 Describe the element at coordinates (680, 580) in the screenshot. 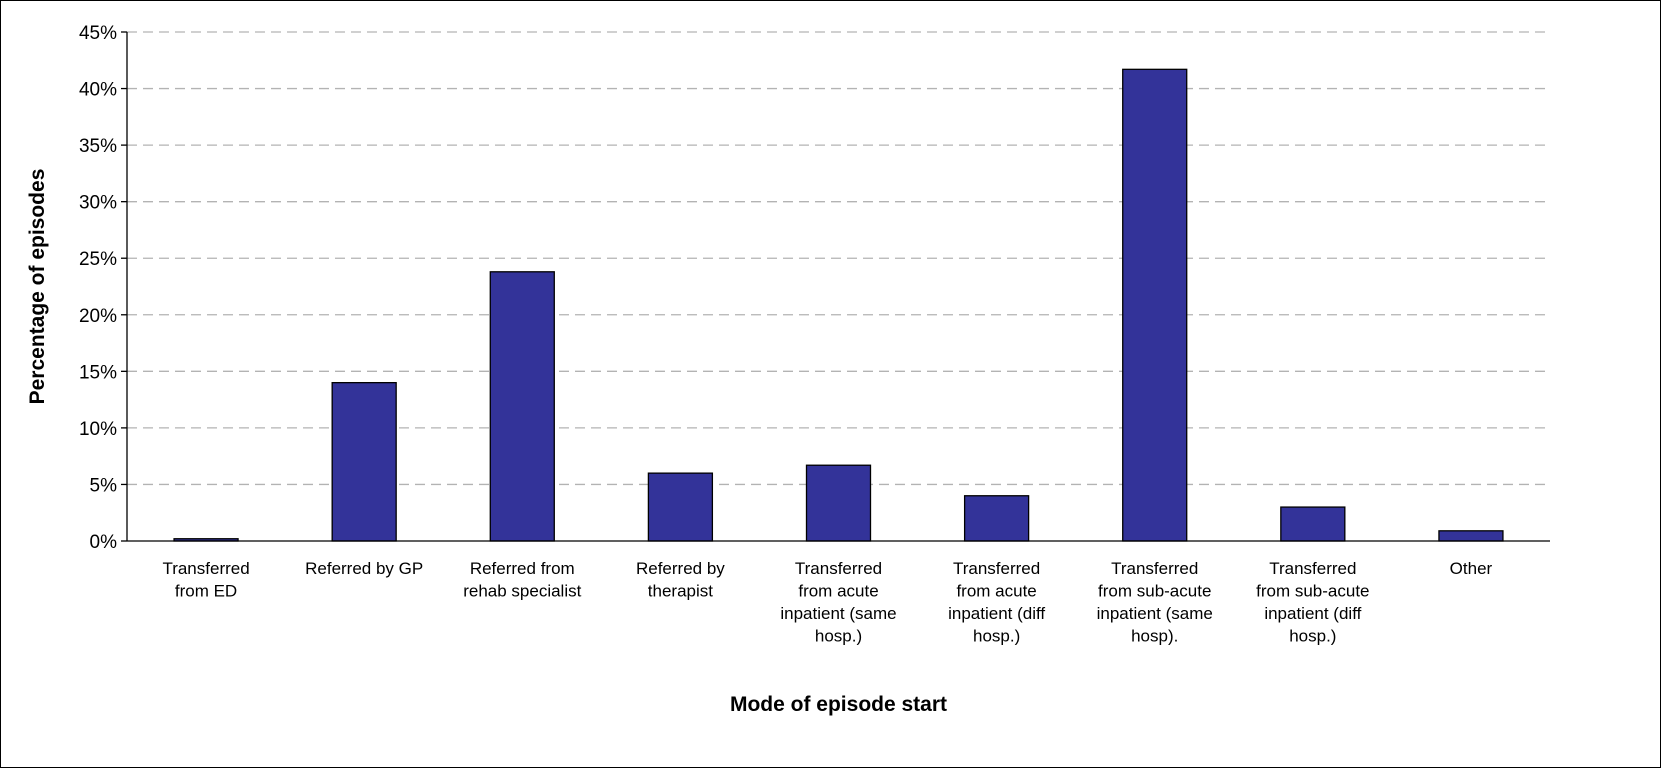

I see `x-tick-label: Referred by therapist` at that location.